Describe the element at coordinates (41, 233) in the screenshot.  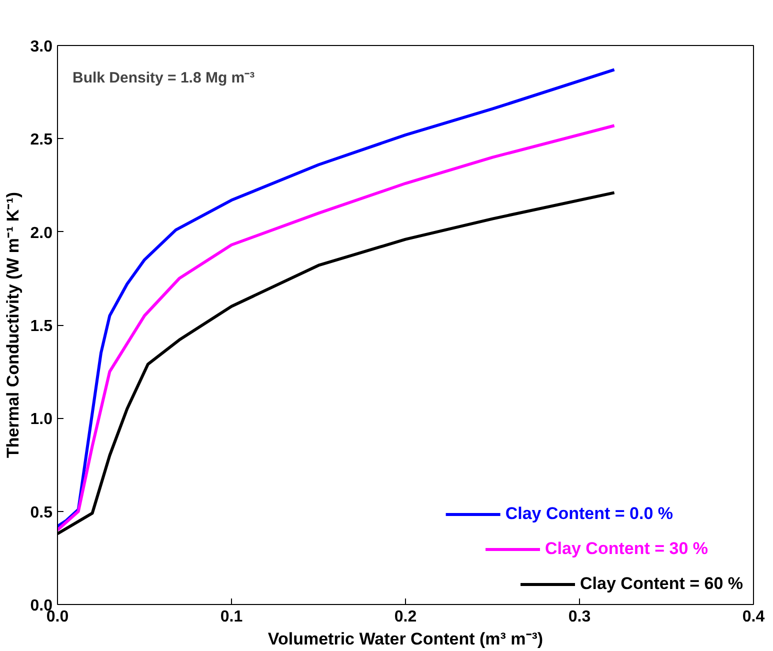
I see `y-tick-label: 2.0` at that location.